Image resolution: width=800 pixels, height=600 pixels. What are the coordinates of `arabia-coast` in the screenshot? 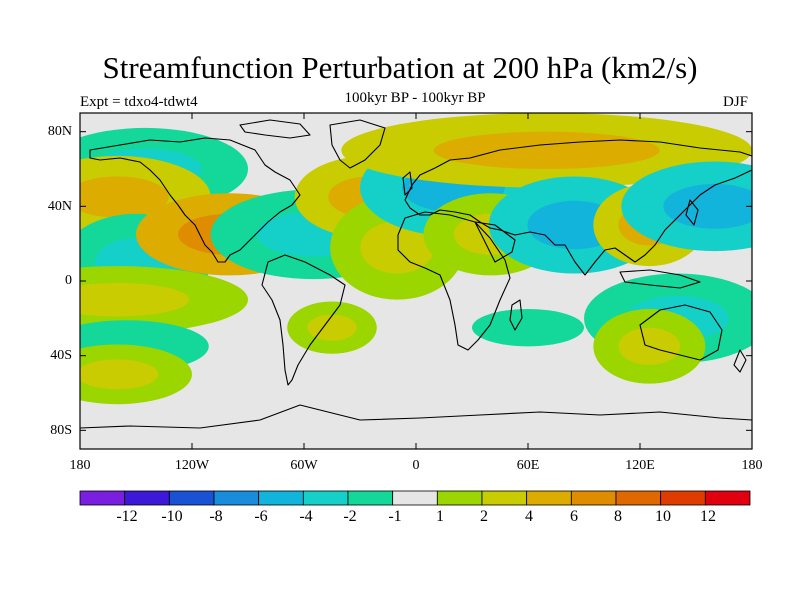 It's located at (495, 242).